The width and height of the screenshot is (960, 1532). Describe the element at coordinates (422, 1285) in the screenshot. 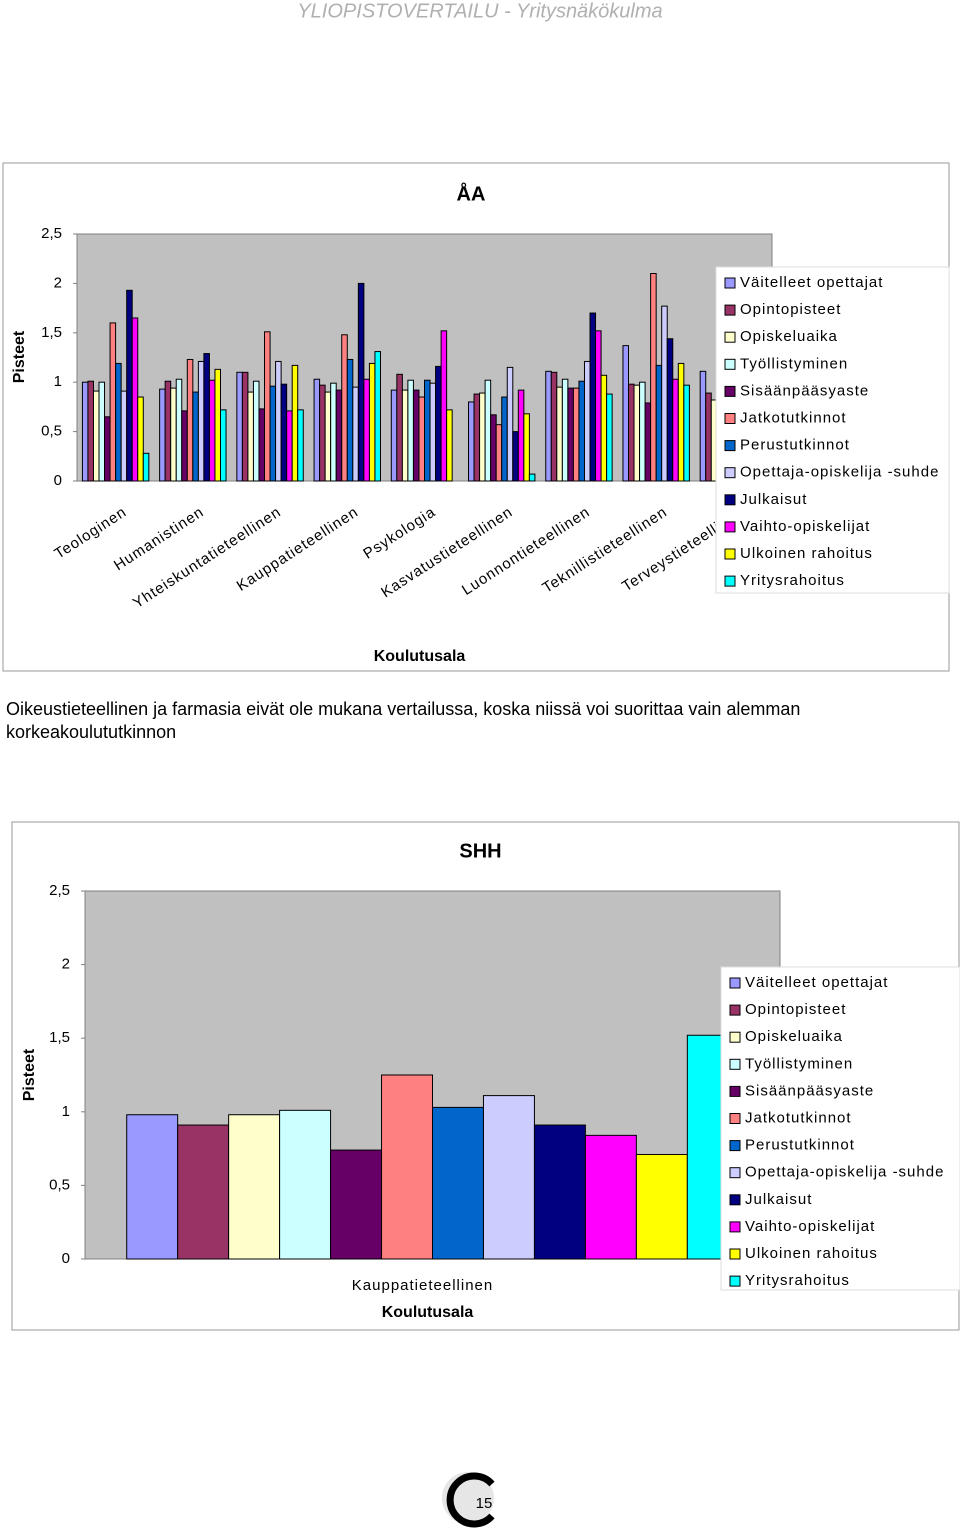

I see `x-tick-label: Kauppatieteellinen` at that location.